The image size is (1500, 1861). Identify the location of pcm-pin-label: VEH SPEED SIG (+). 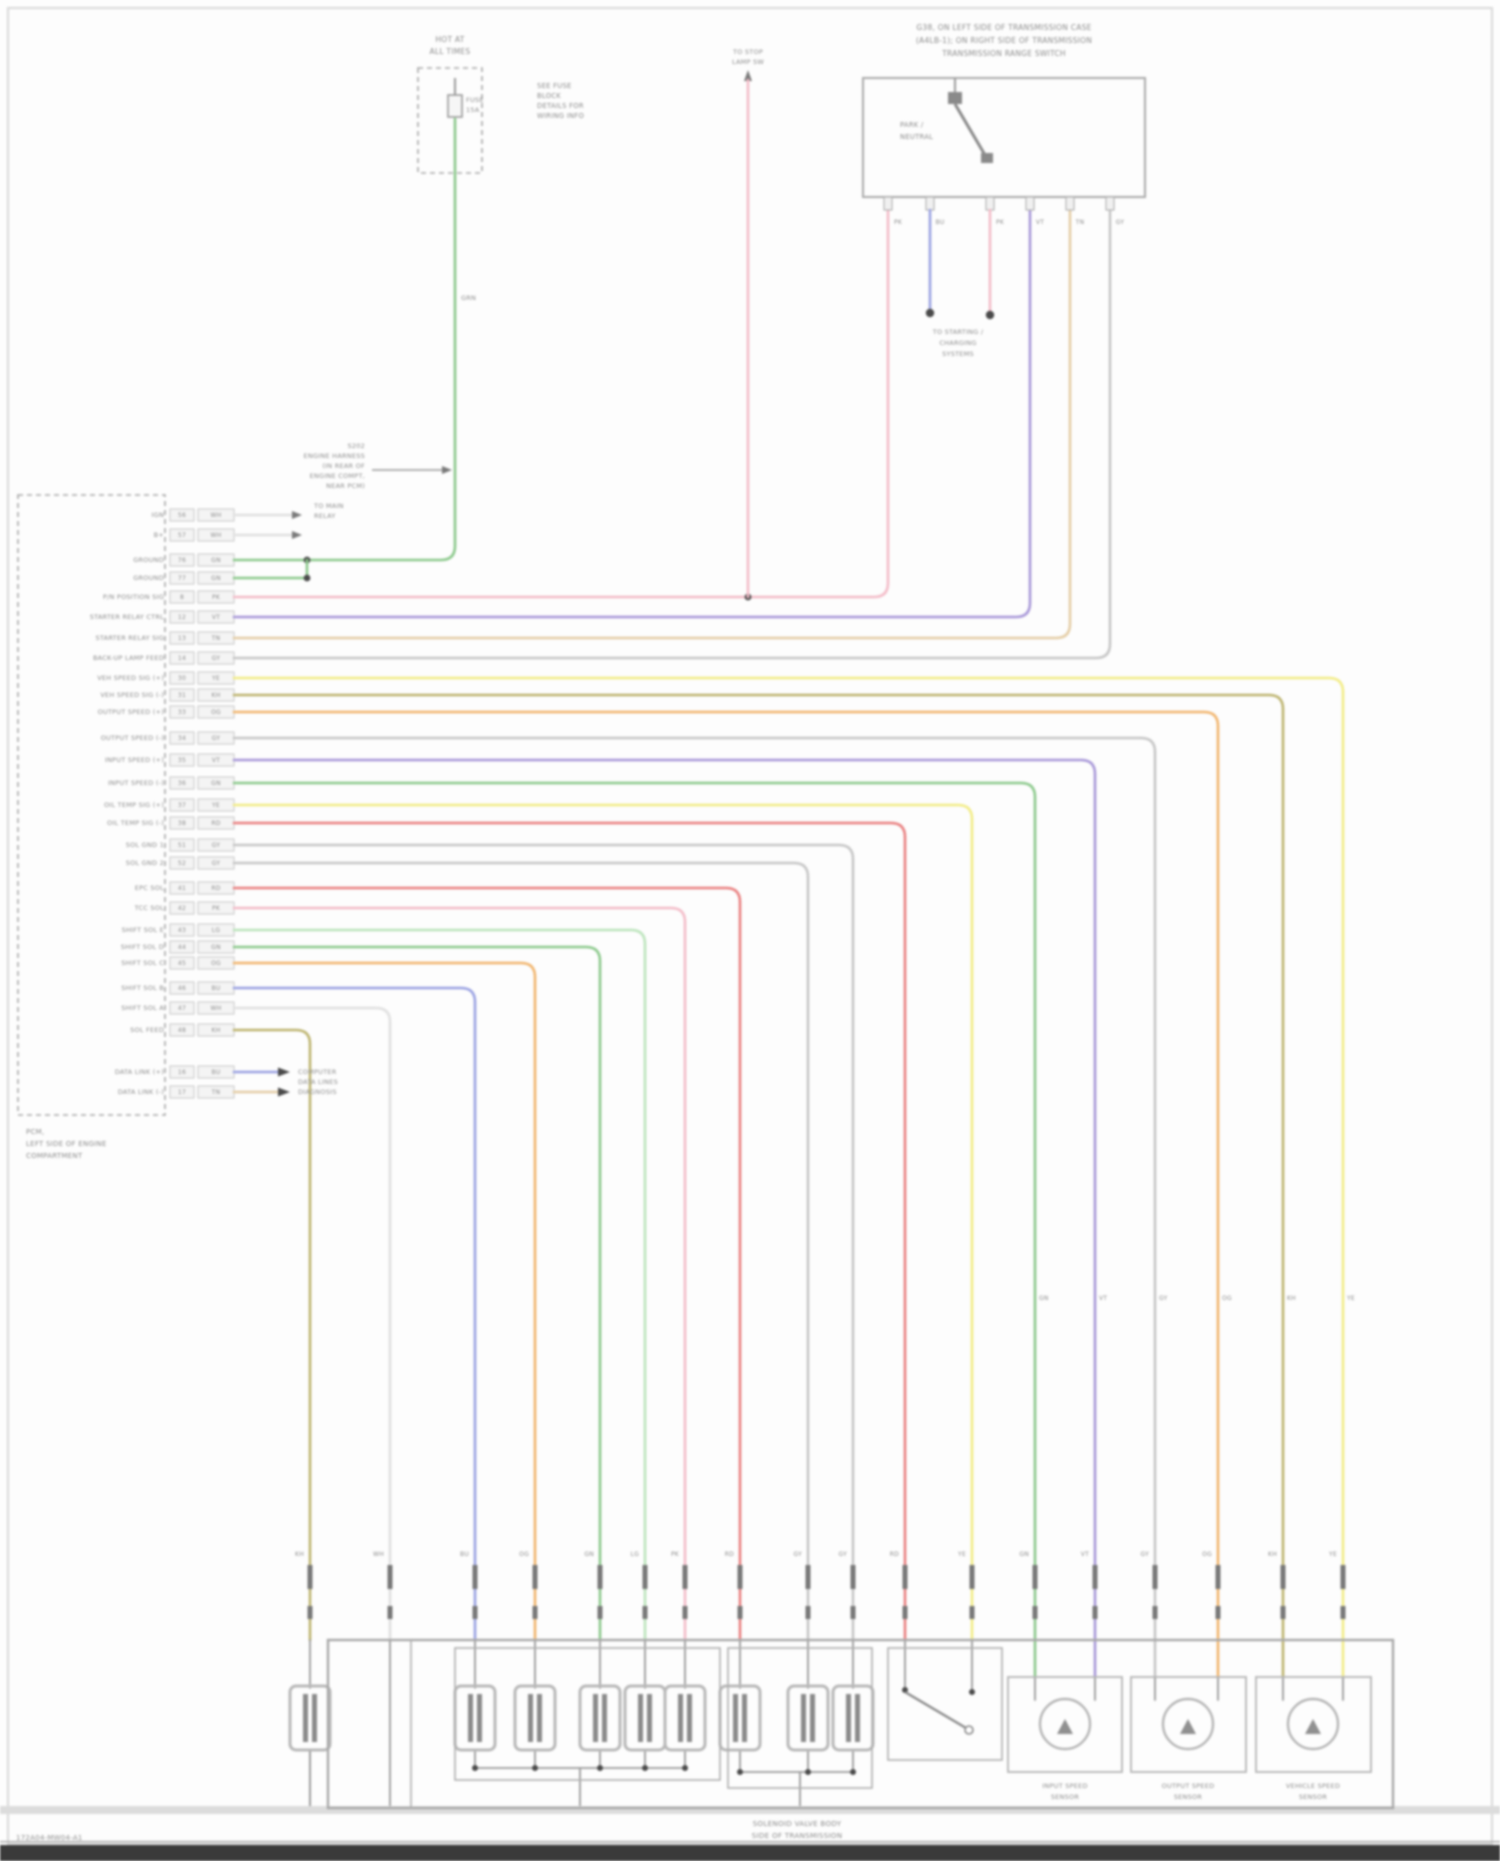
(130, 678).